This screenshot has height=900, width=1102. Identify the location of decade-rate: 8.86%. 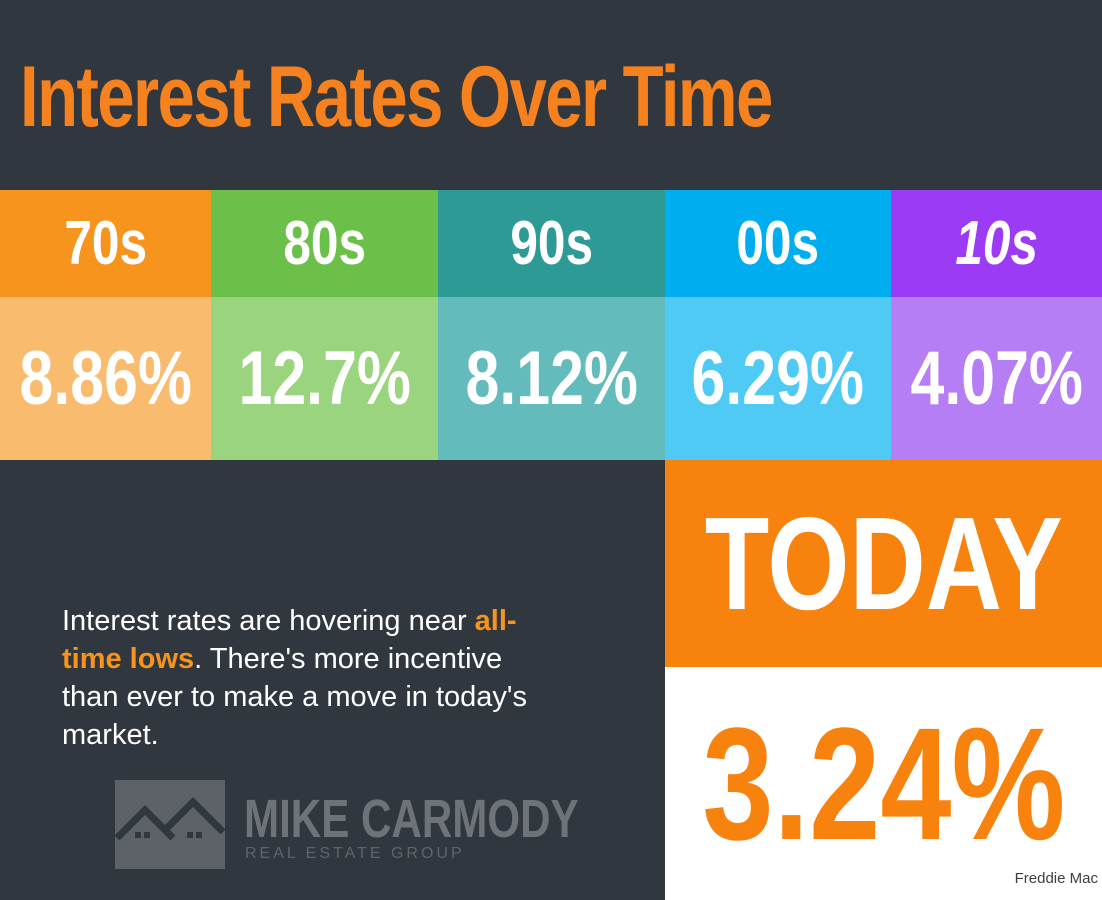
(105, 378).